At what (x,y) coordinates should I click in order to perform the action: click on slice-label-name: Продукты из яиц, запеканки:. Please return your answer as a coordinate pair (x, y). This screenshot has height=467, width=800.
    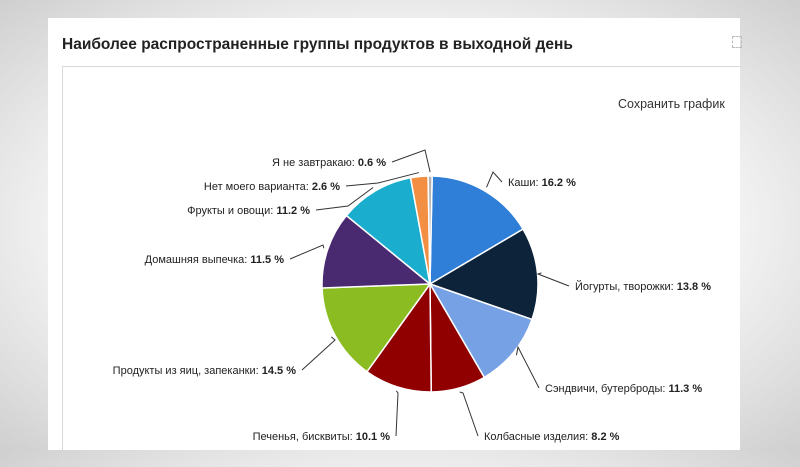
    Looking at the image, I should click on (187, 371).